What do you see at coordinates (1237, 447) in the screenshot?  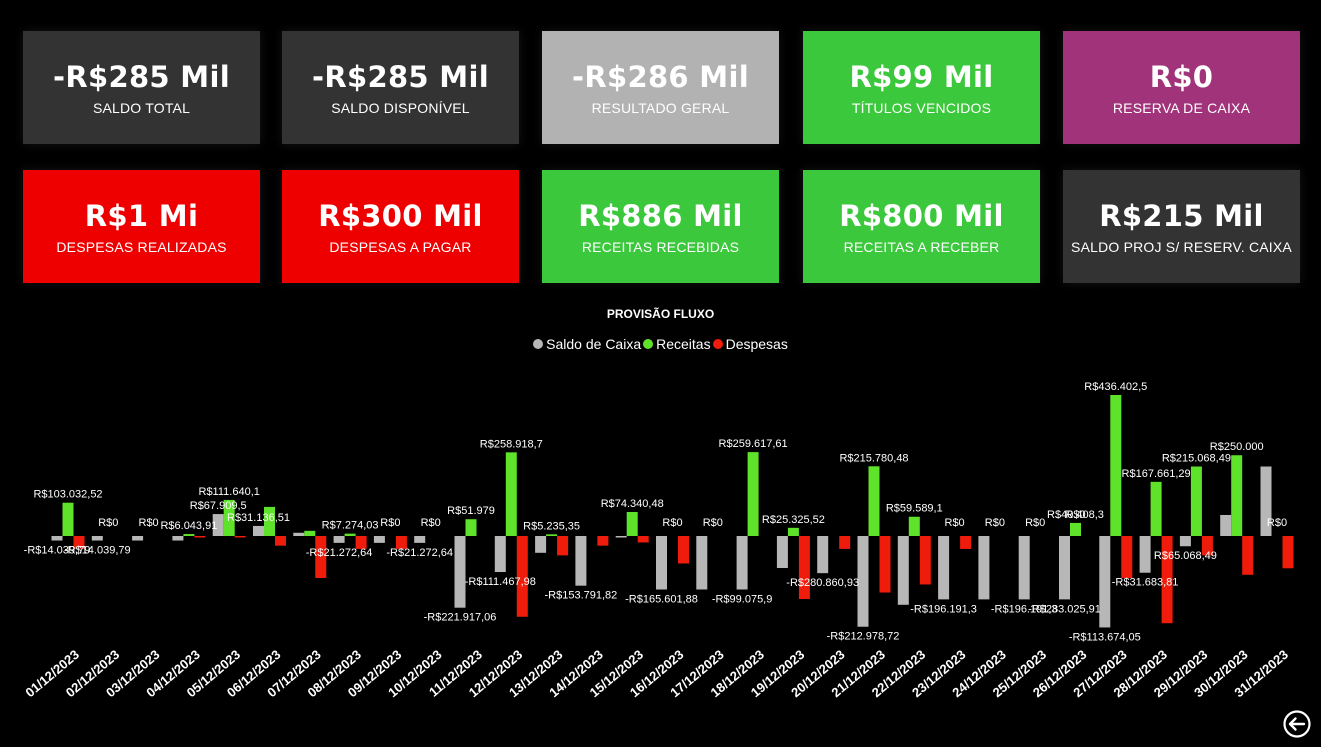 I see `data-label: R$250.000` at bounding box center [1237, 447].